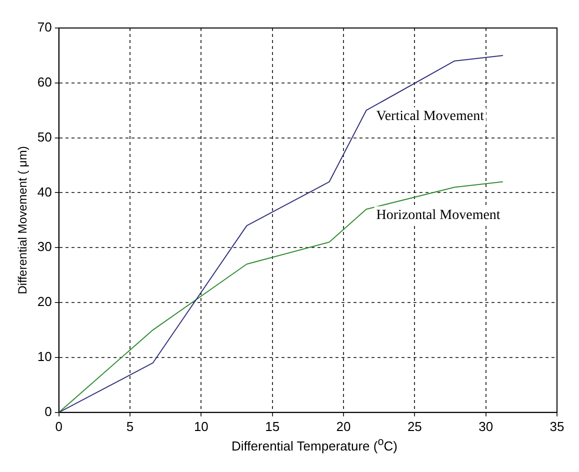 The width and height of the screenshot is (579, 472). I want to click on x-tick-label: 5, so click(130, 426).